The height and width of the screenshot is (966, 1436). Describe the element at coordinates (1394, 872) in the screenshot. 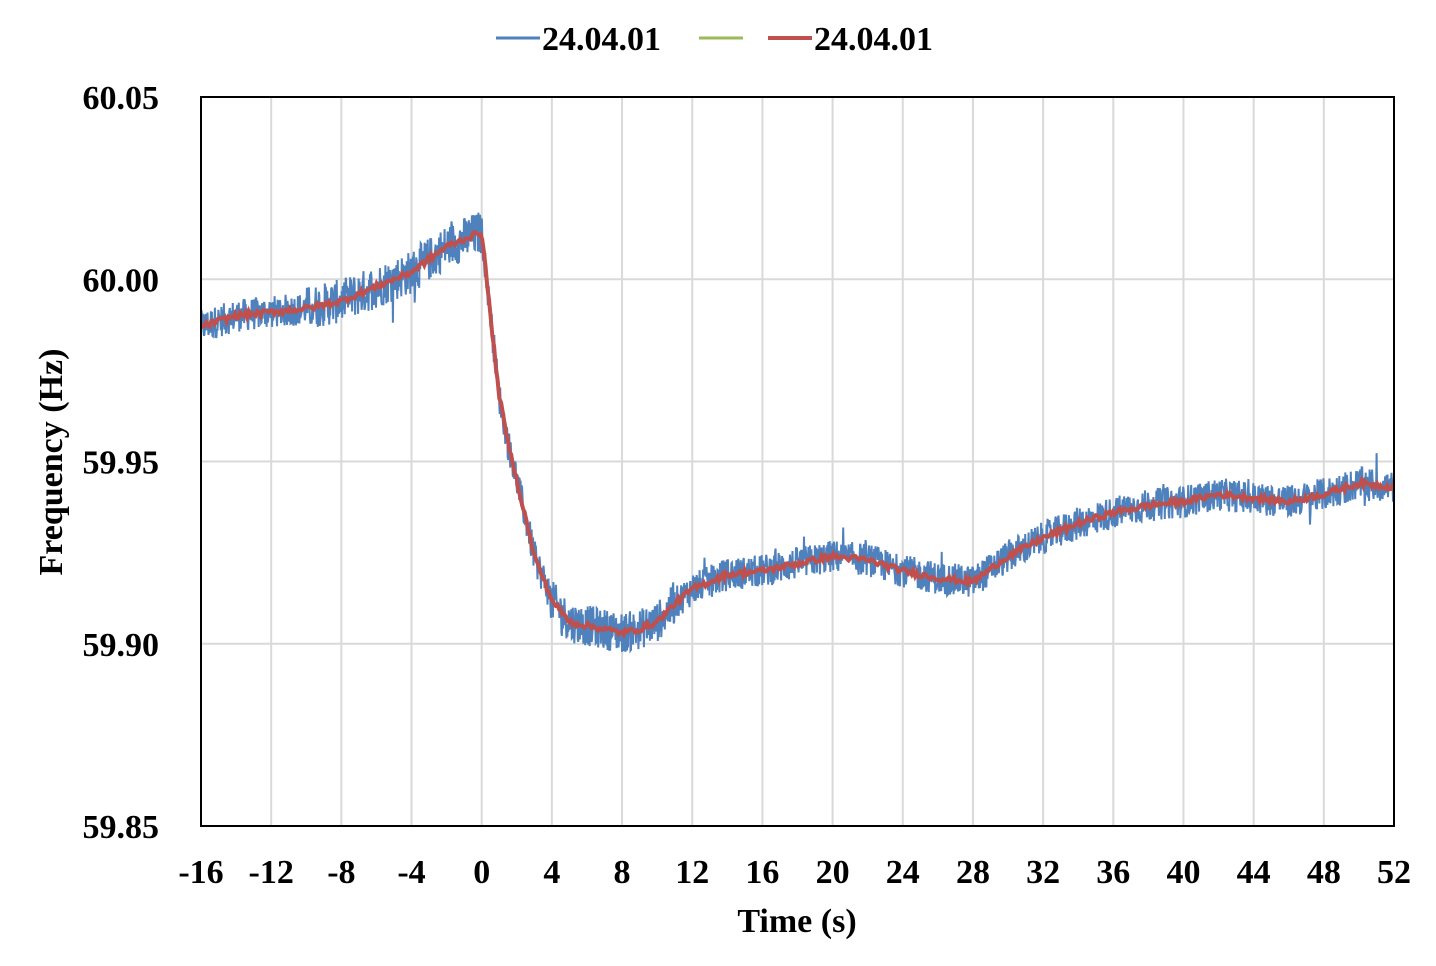

I see `x-tick-label: 52` at that location.